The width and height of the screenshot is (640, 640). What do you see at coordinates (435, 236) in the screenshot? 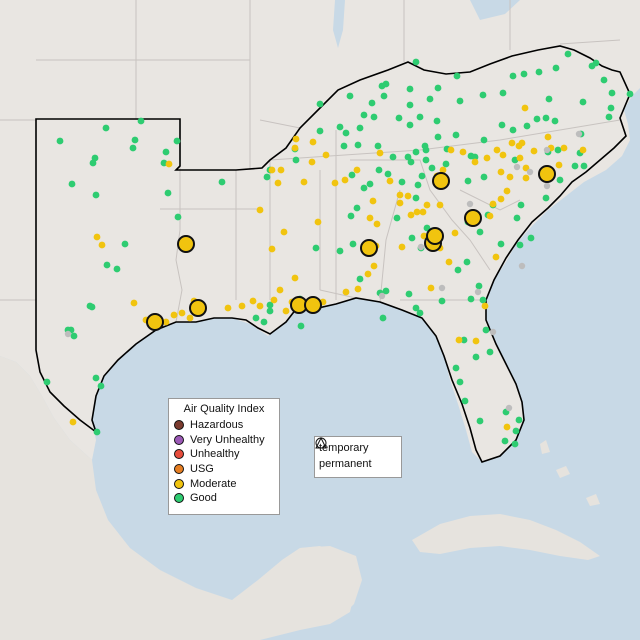
I see `temporary-moderate-monitor` at bounding box center [435, 236].